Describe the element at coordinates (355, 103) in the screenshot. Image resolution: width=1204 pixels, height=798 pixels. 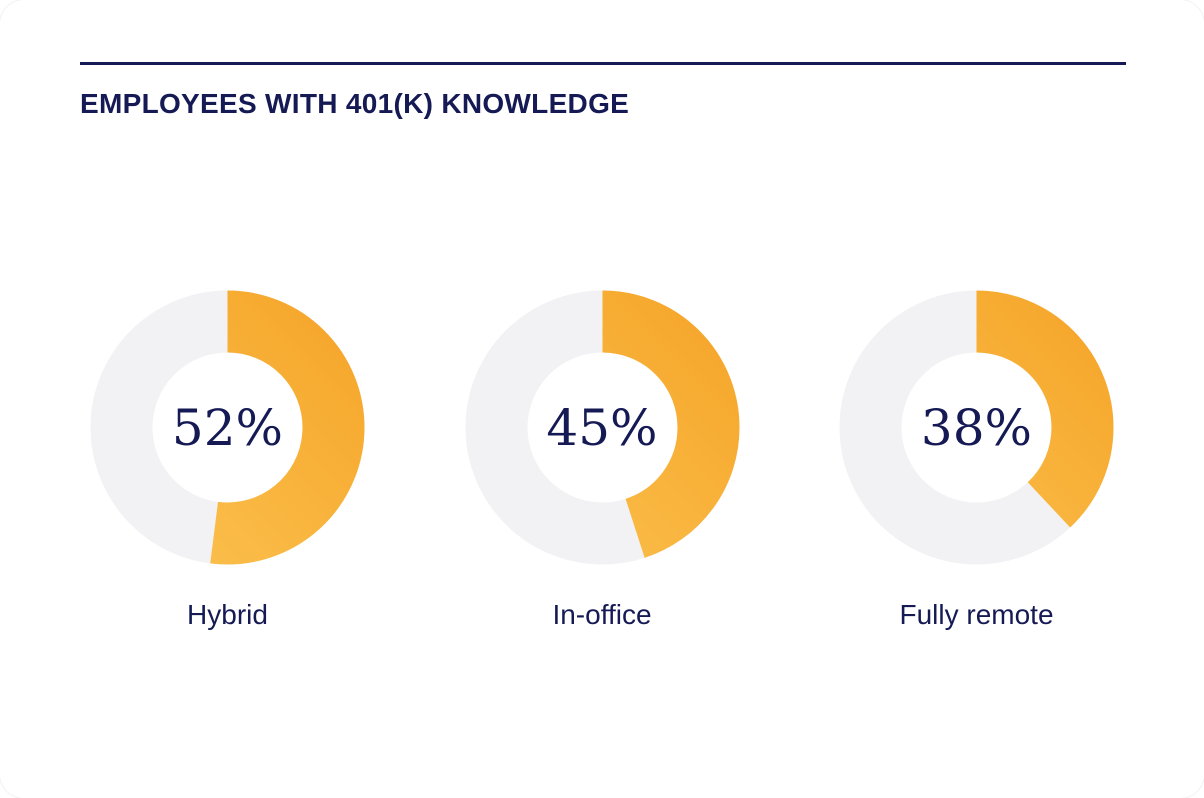
I see `chart-title: EMPLOYEES WITH 401(K) KNOWLEDGE` at that location.